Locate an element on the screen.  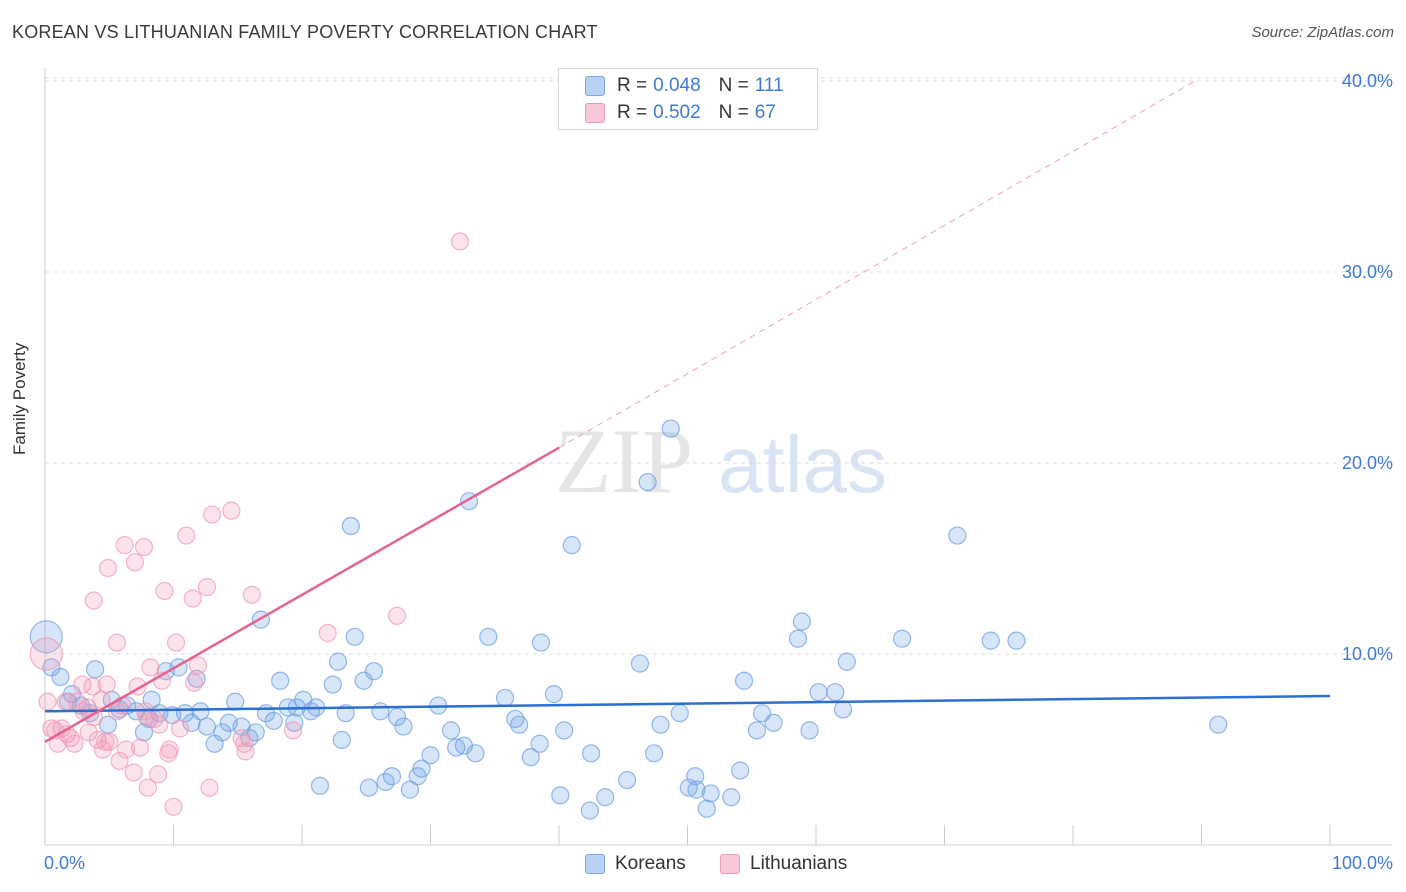
korean-trend-line is located at coordinates (687, 703).